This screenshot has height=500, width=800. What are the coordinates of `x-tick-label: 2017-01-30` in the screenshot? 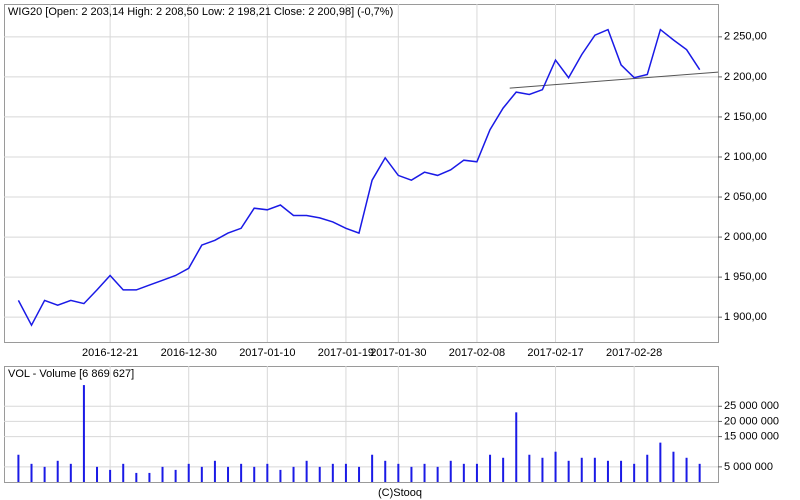 It's located at (398, 353).